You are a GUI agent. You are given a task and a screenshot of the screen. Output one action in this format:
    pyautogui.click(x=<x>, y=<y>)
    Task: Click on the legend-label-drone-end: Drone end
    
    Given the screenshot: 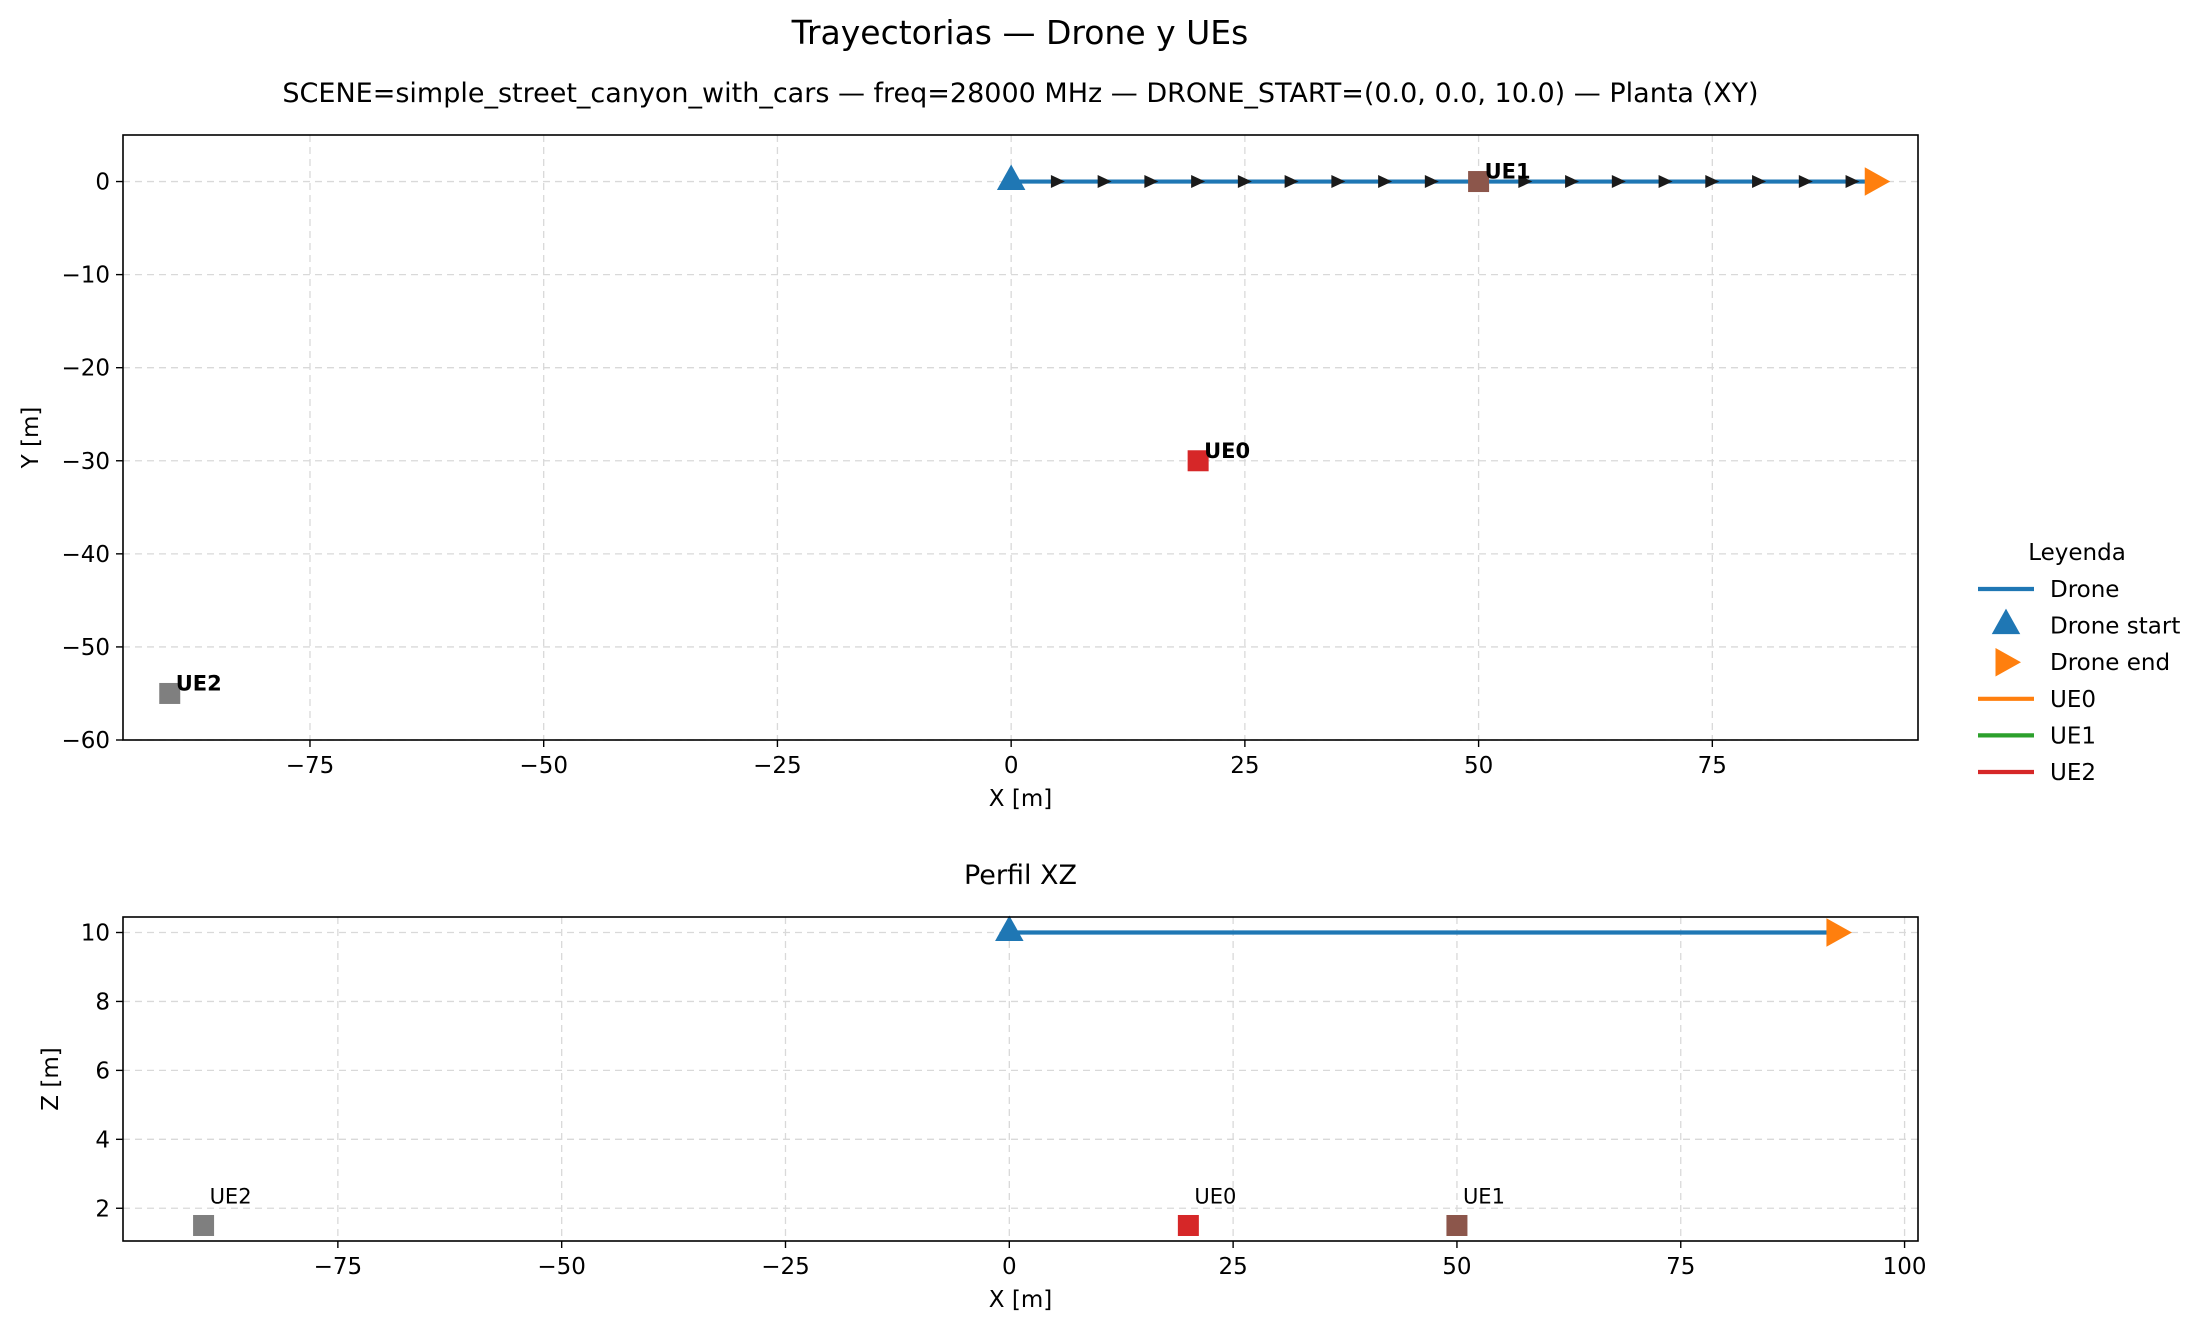 What is the action you would take?
    pyautogui.click(x=2110, y=663)
    